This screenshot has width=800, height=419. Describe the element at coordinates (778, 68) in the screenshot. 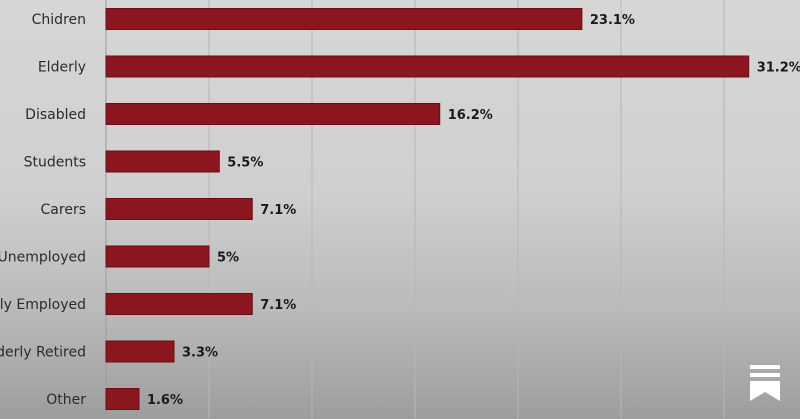

I see `value-label: 31.2%` at that location.